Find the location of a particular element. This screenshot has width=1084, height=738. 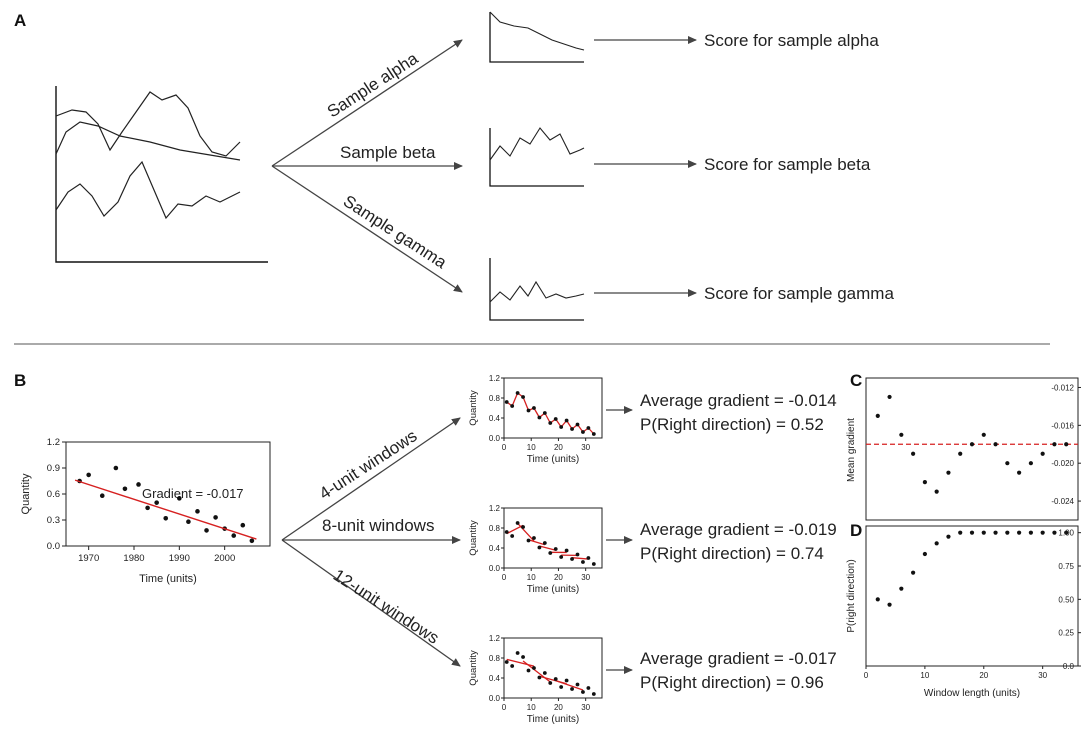

panel-letter-d: D is located at coordinates (856, 530).